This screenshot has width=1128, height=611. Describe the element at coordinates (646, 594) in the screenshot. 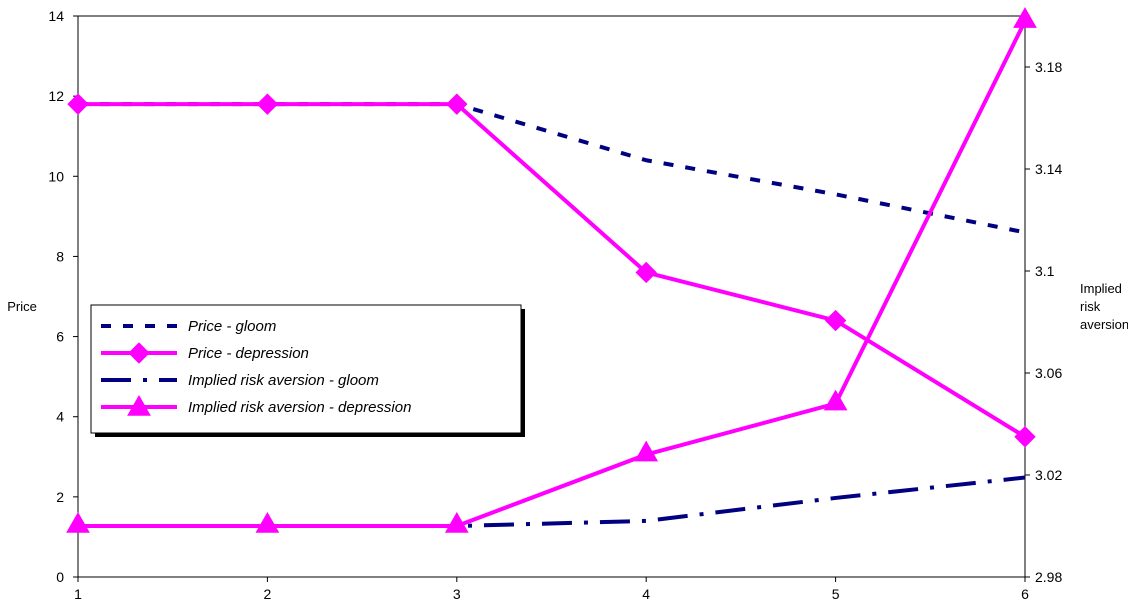

I see `x-axis-tick-label: 4` at that location.